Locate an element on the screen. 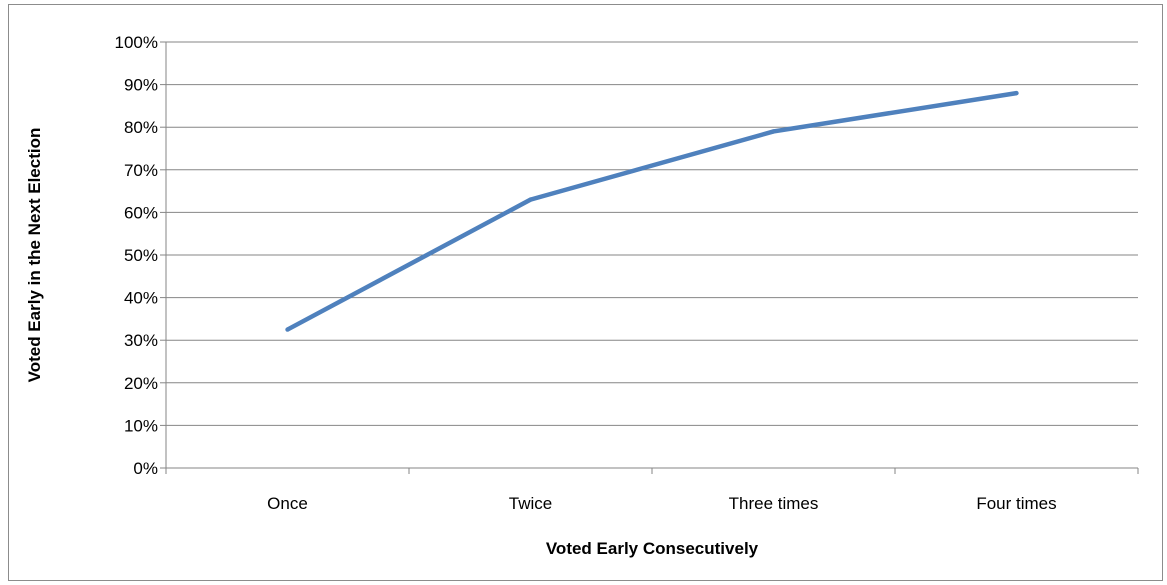 The image size is (1167, 585). x-tick-label: Once is located at coordinates (287, 503).